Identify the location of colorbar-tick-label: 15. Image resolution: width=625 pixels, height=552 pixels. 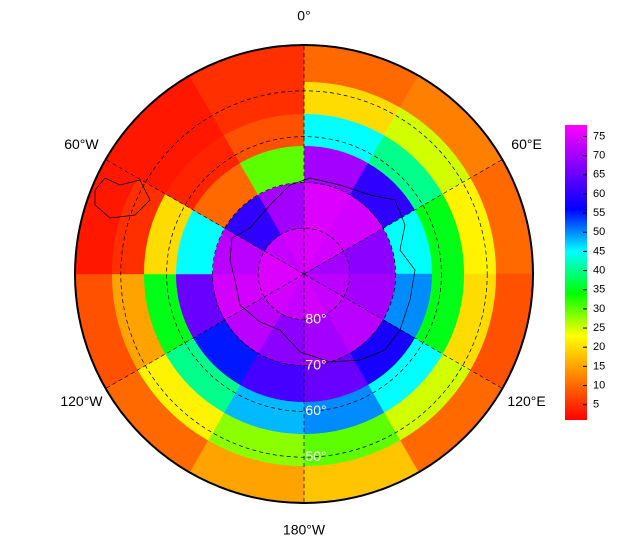
(599, 366).